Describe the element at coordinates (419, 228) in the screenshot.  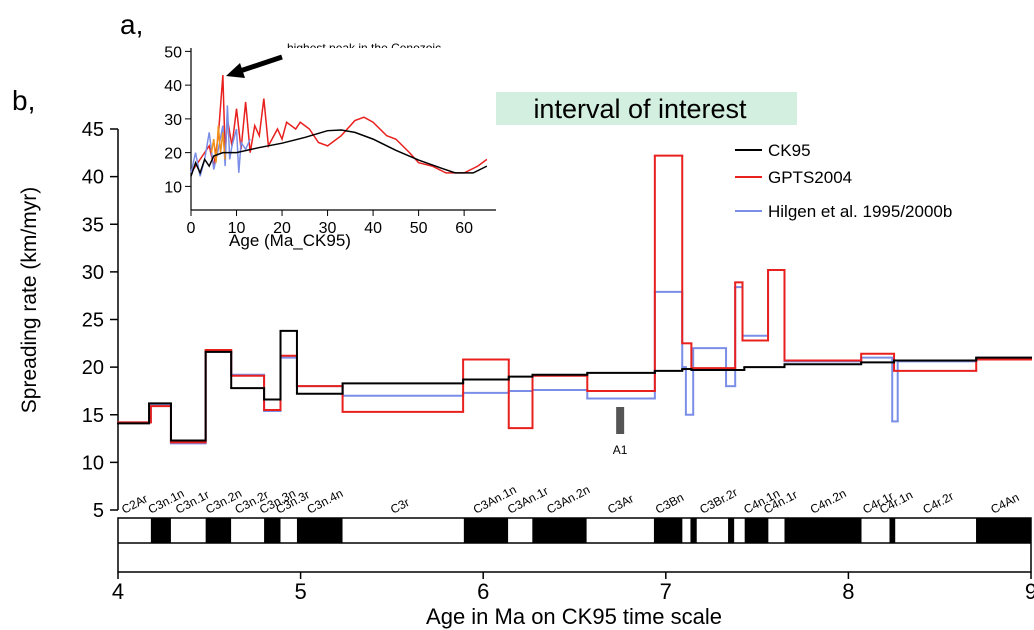
I see `x-tick-label: 50` at that location.